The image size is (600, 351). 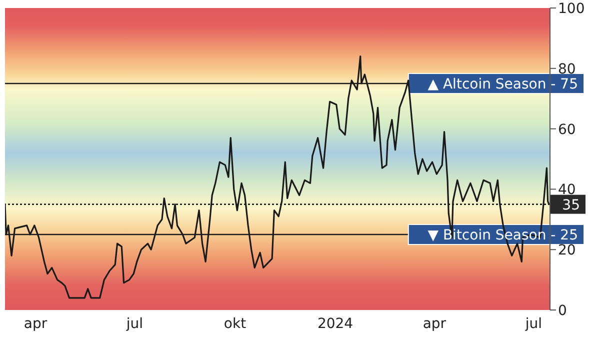 I want to click on y-tick-label: 40, so click(x=567, y=190).